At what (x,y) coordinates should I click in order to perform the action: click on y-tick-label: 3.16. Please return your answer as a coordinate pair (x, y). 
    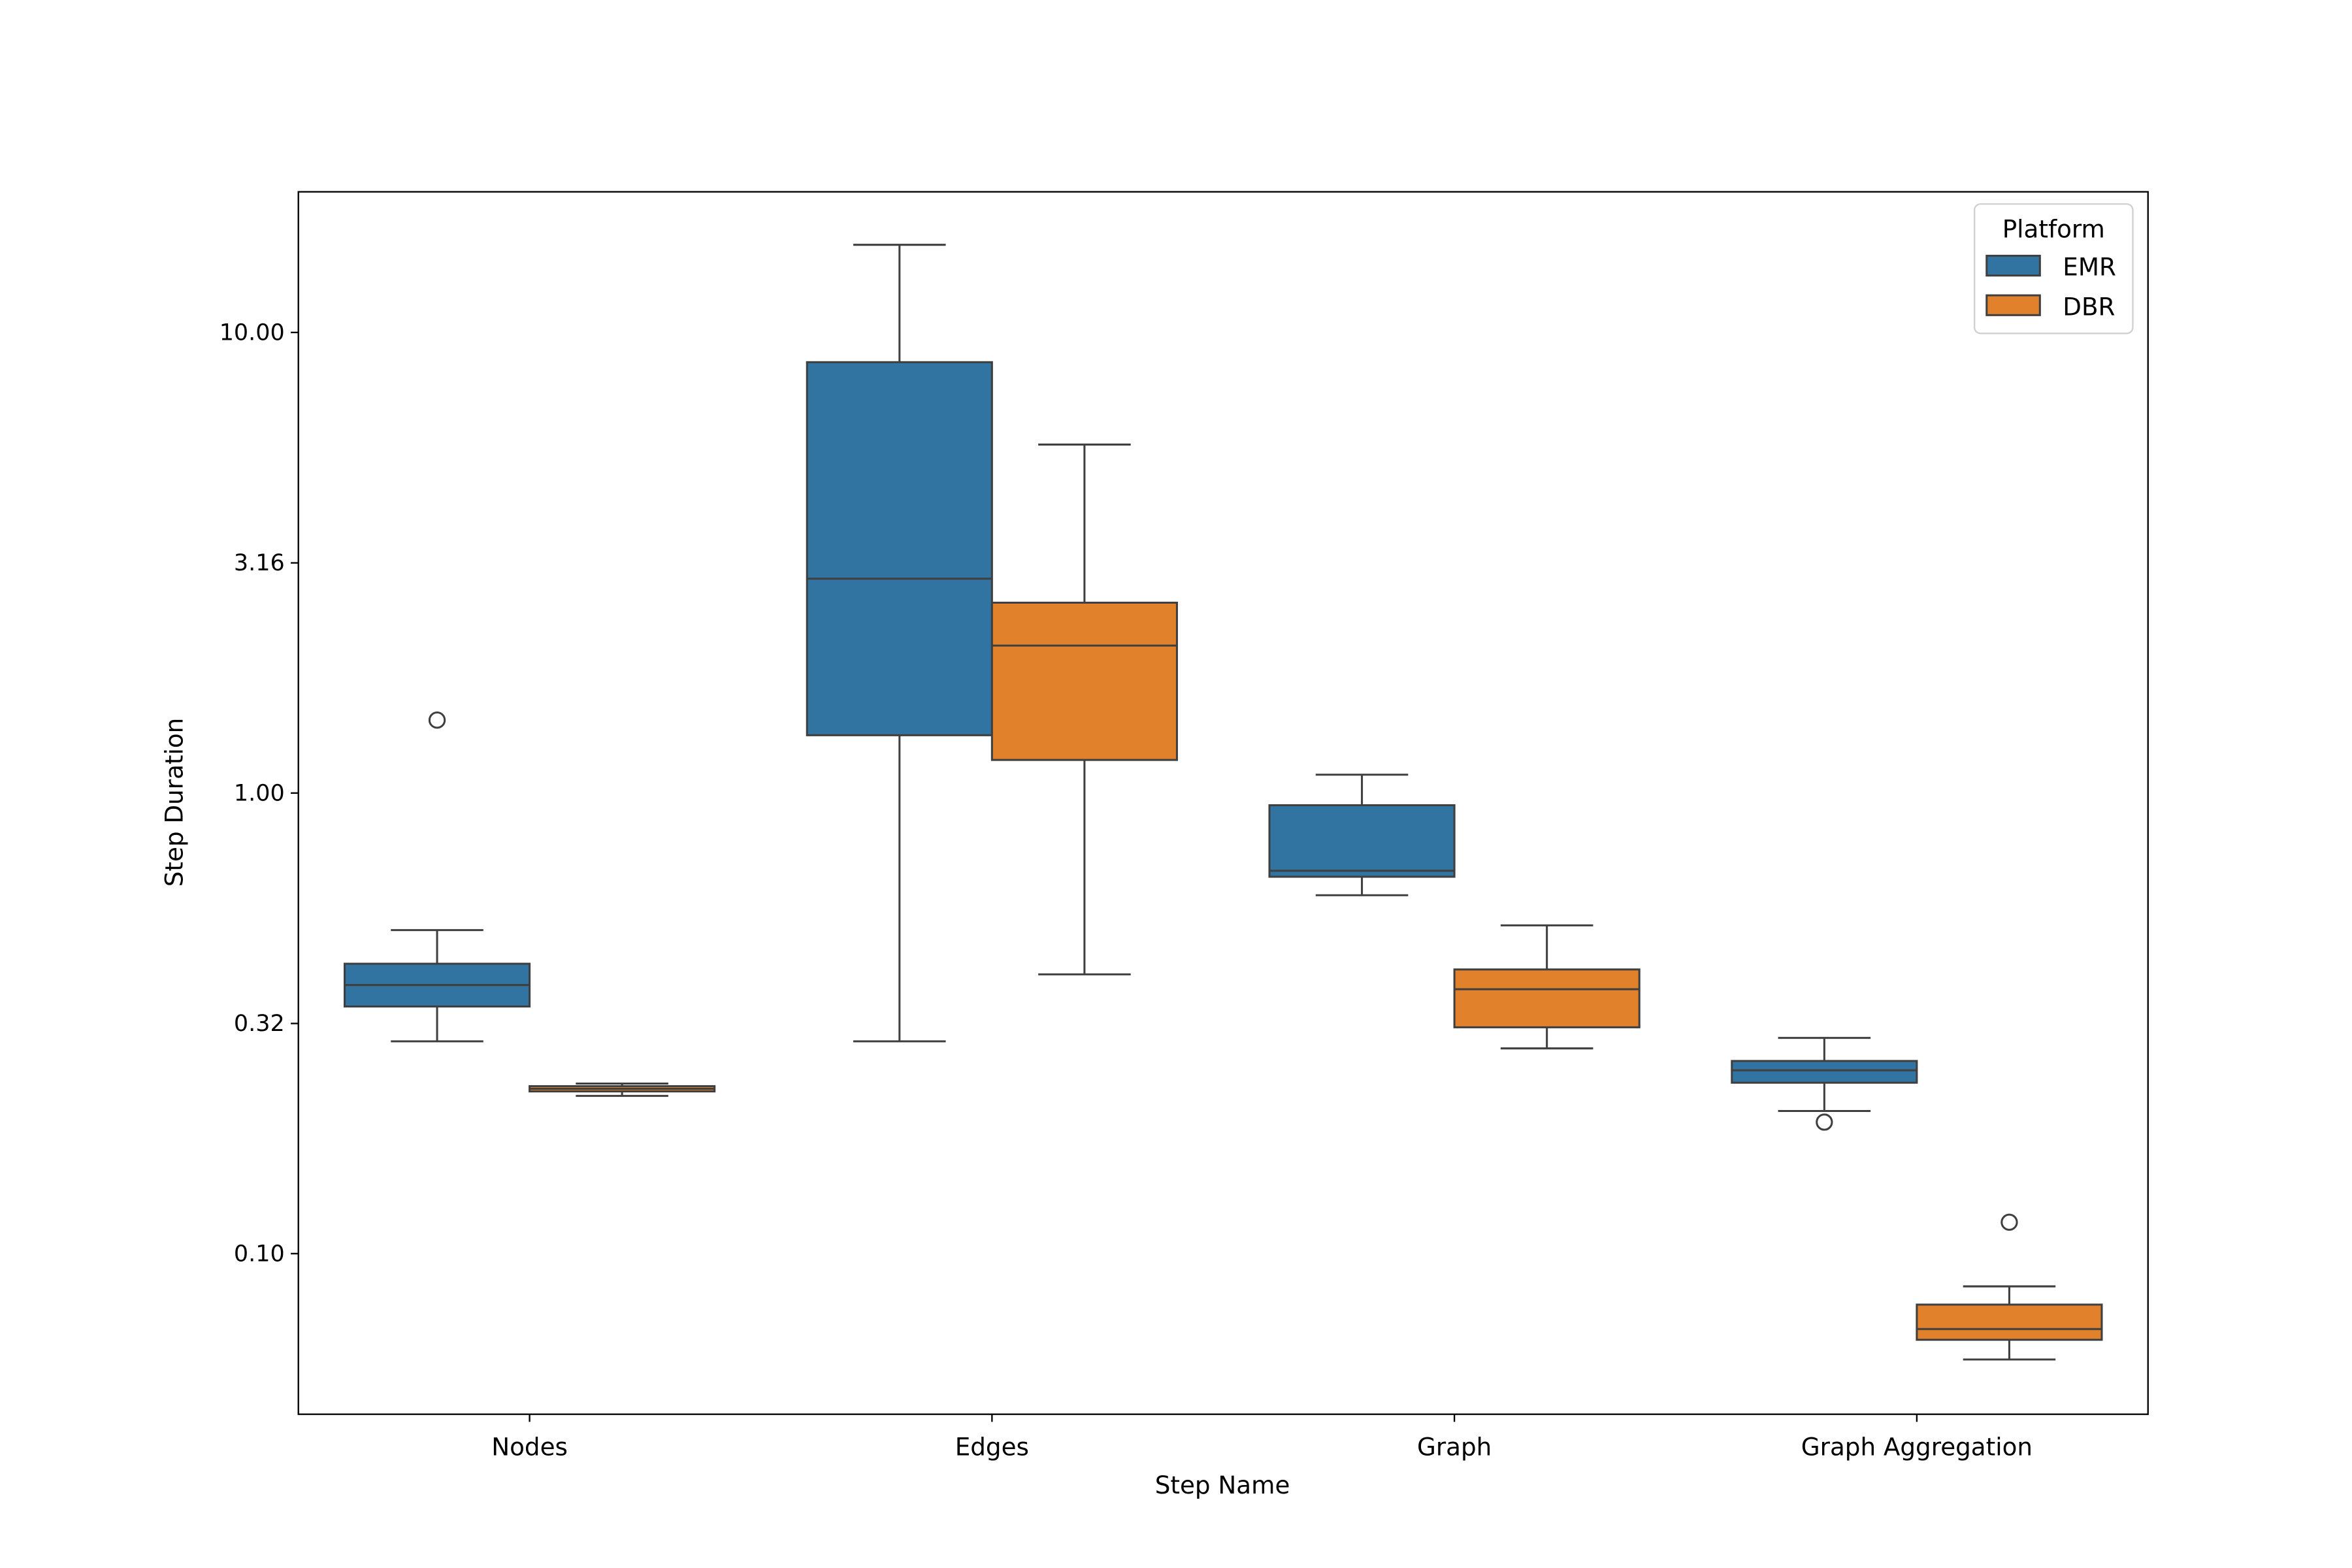
    Looking at the image, I should click on (259, 563).